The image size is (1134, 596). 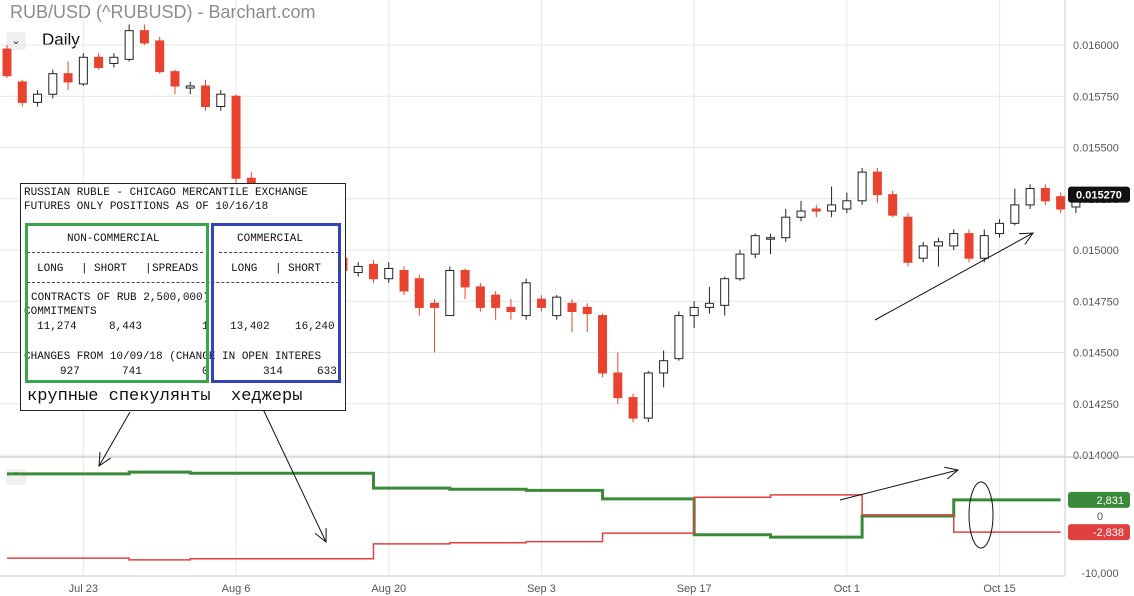 I want to click on cot-commitments-short-commercial: 16,240, so click(x=315, y=327).